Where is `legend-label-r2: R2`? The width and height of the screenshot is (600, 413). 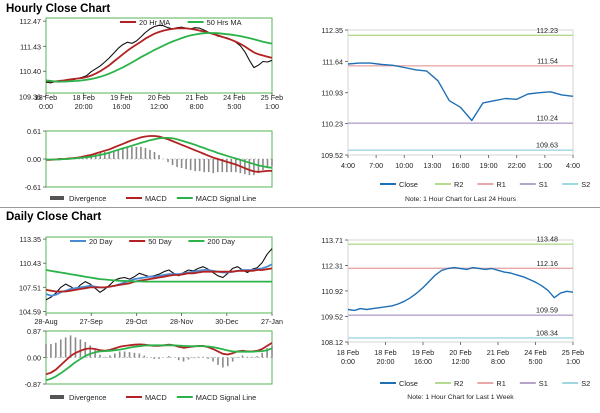 legend-label-r2: R2 is located at coordinates (458, 184).